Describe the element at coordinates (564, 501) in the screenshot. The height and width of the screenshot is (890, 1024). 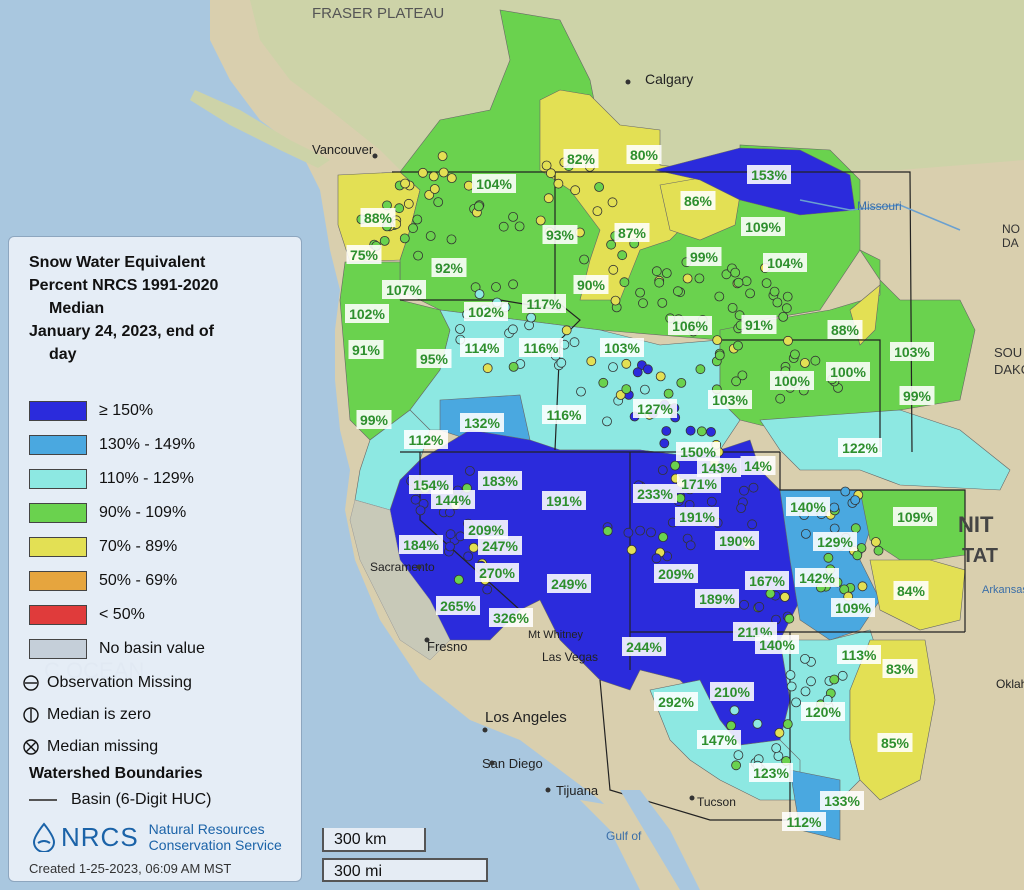
I see `basin-percent-label: 191%` at that location.